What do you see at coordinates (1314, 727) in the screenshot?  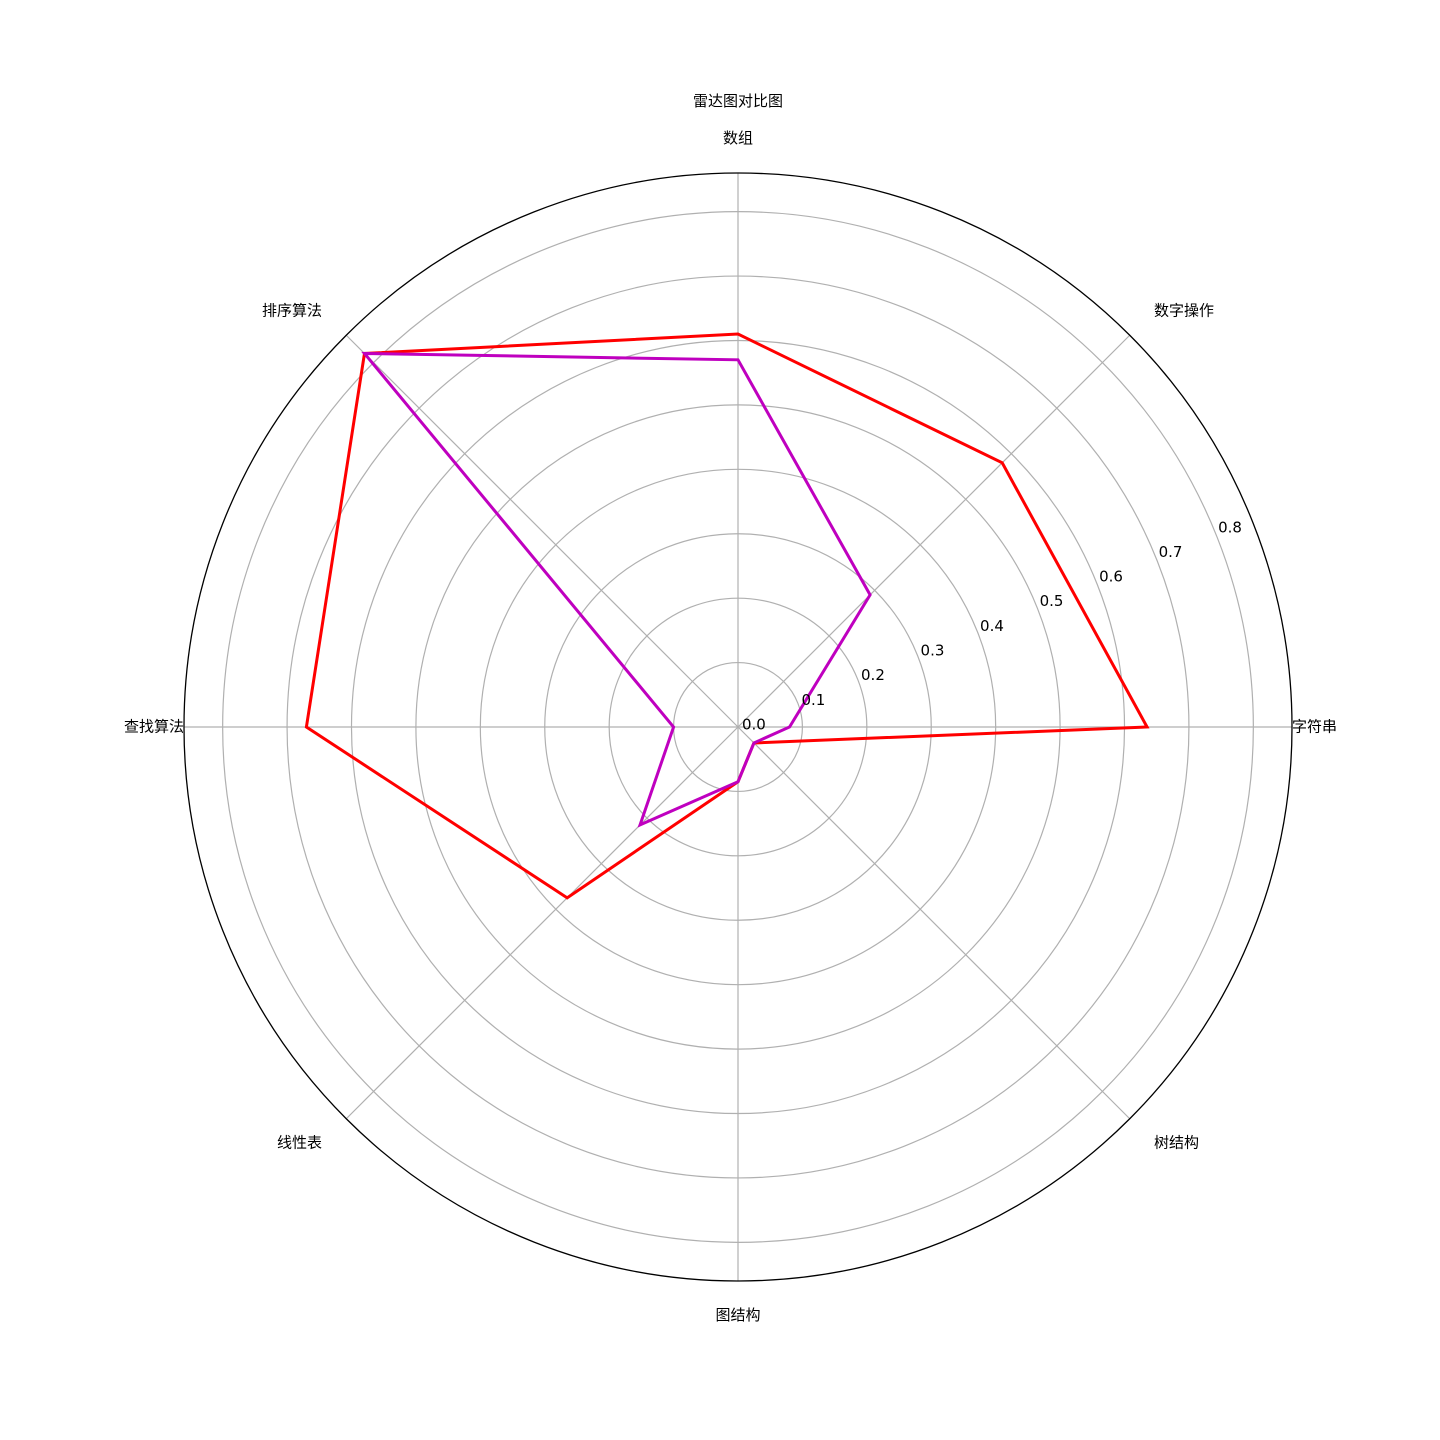 I see `category-label: 字符串` at bounding box center [1314, 727].